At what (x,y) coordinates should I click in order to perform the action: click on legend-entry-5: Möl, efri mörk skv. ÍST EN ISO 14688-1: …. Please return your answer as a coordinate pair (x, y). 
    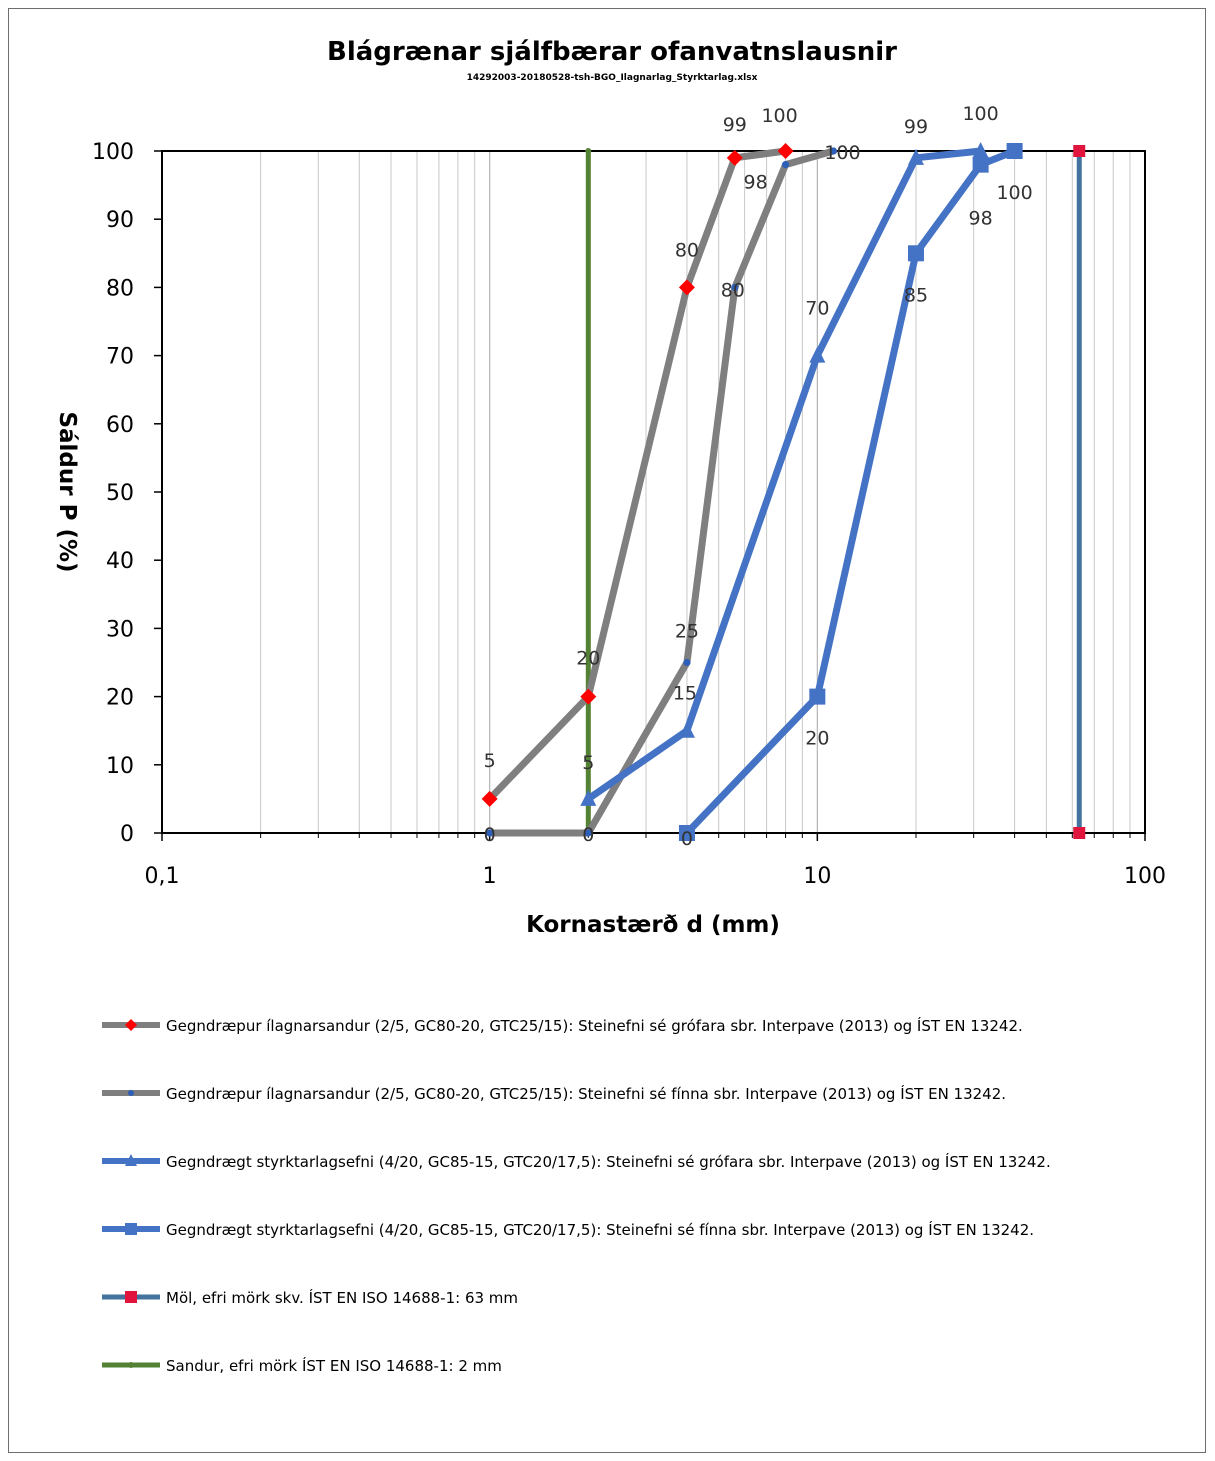
    Looking at the image, I should click on (310, 1297).